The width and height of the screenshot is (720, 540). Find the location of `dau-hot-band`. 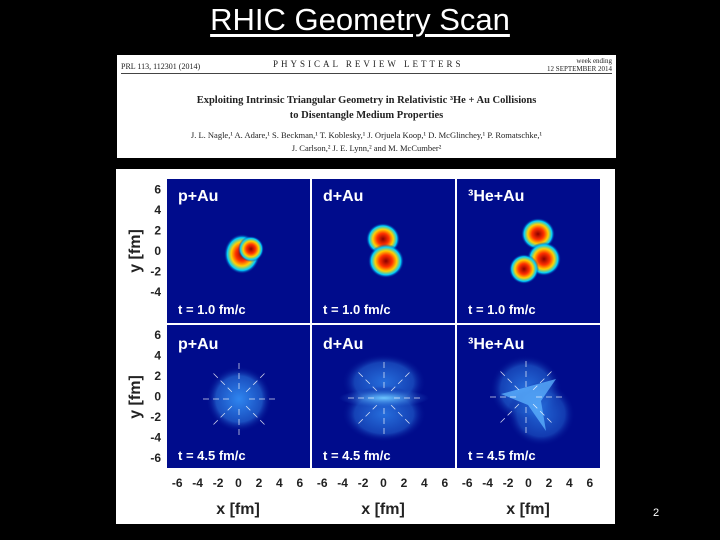

dau-hot-band is located at coordinates (384, 398).